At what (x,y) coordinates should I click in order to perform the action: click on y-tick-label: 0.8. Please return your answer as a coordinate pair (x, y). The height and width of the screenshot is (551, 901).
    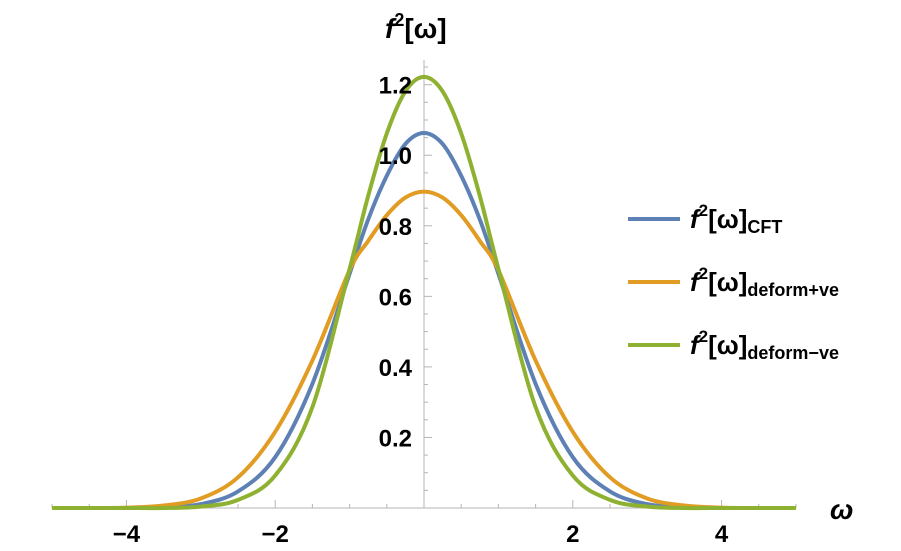
    Looking at the image, I should click on (395, 227).